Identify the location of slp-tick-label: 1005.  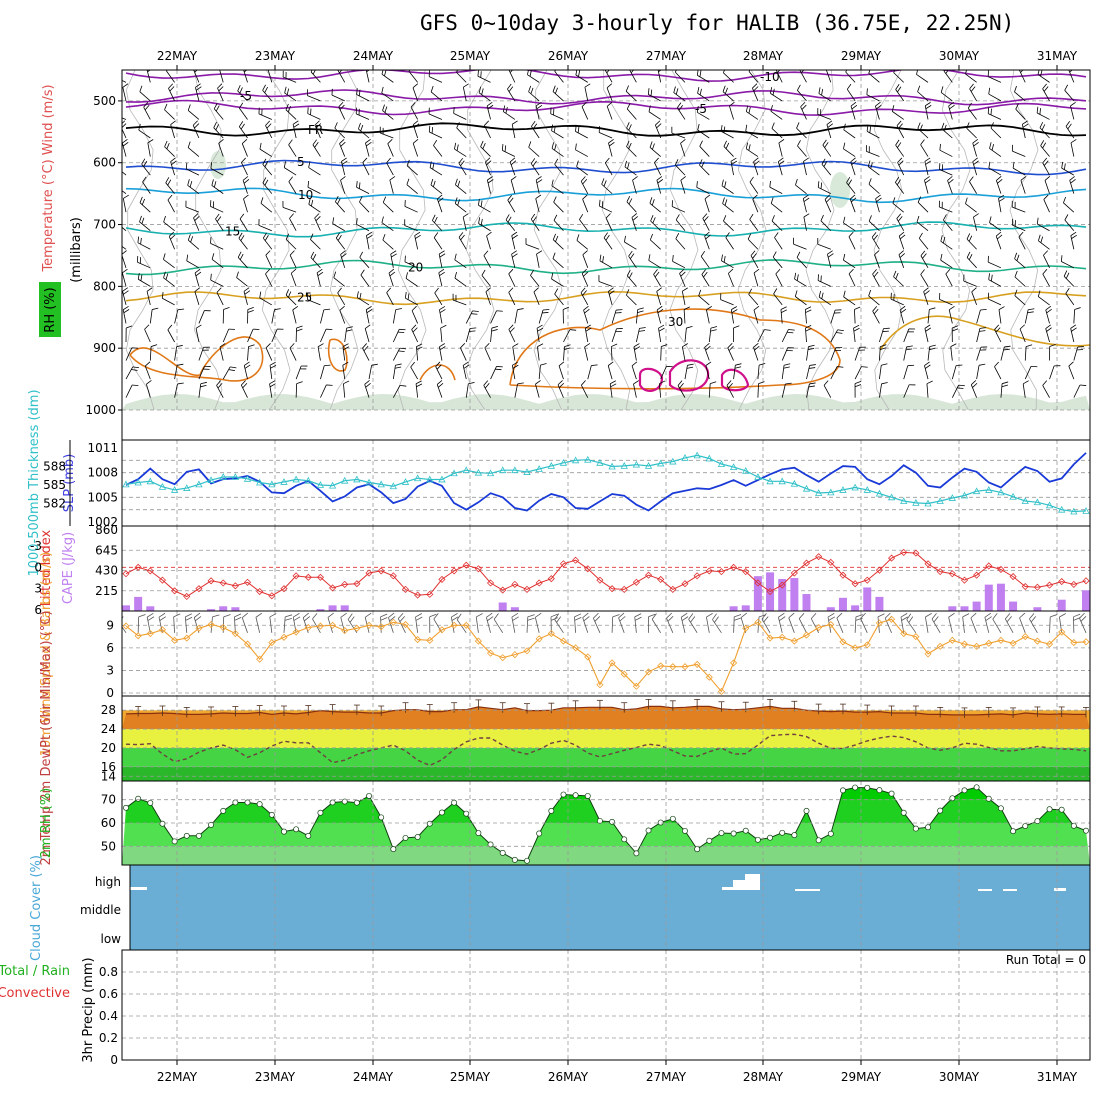
(102, 497).